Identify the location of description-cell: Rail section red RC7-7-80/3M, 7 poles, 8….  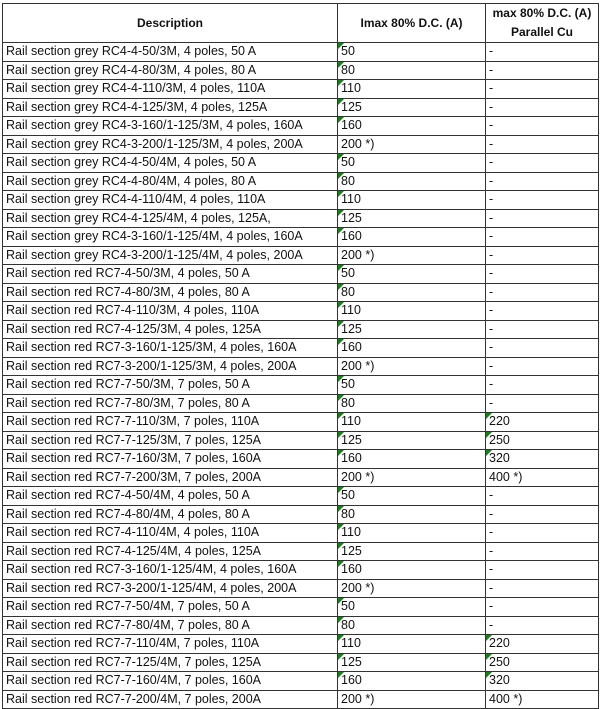
(170, 403).